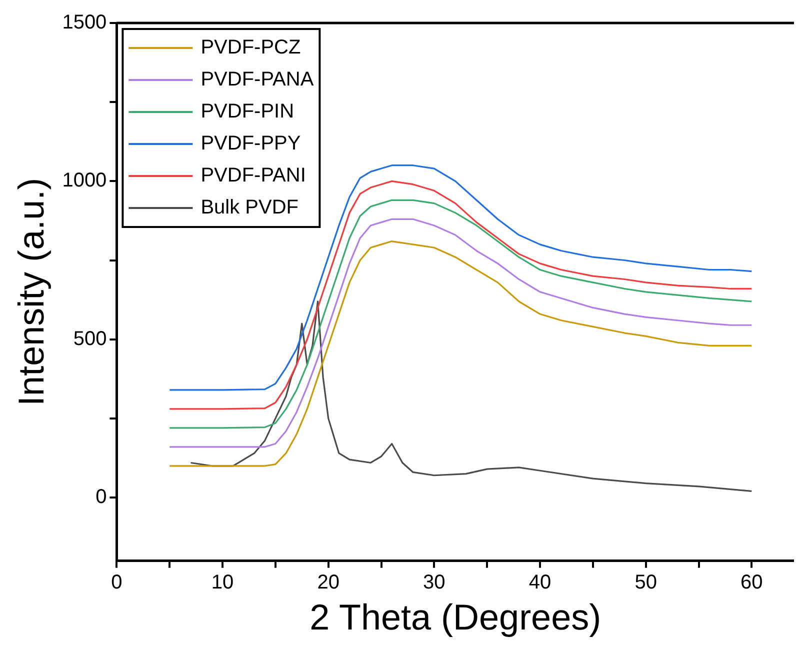 Image resolution: width=802 pixels, height=649 pixels. Describe the element at coordinates (253, 175) in the screenshot. I see `legend-label: PVDF-PANI` at that location.